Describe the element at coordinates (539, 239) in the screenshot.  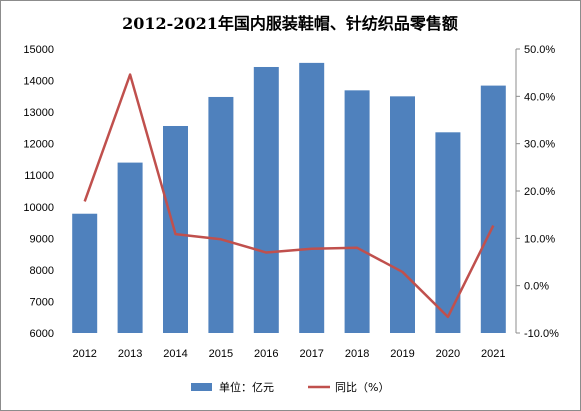
I see `right-tick-label: 10.0%` at that location.